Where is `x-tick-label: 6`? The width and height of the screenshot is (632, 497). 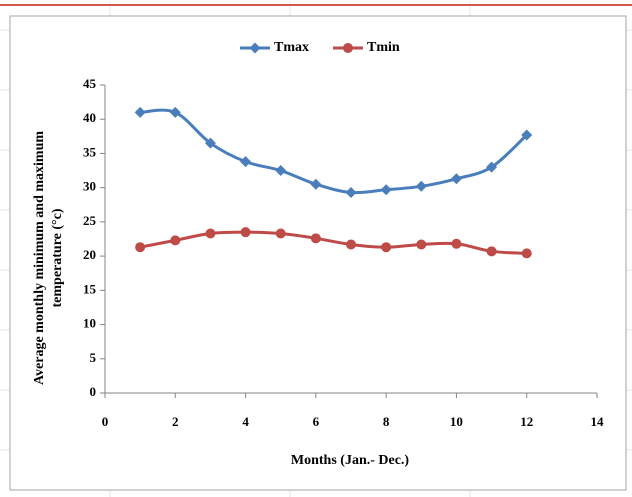 x-tick-label: 6 is located at coordinates (316, 421).